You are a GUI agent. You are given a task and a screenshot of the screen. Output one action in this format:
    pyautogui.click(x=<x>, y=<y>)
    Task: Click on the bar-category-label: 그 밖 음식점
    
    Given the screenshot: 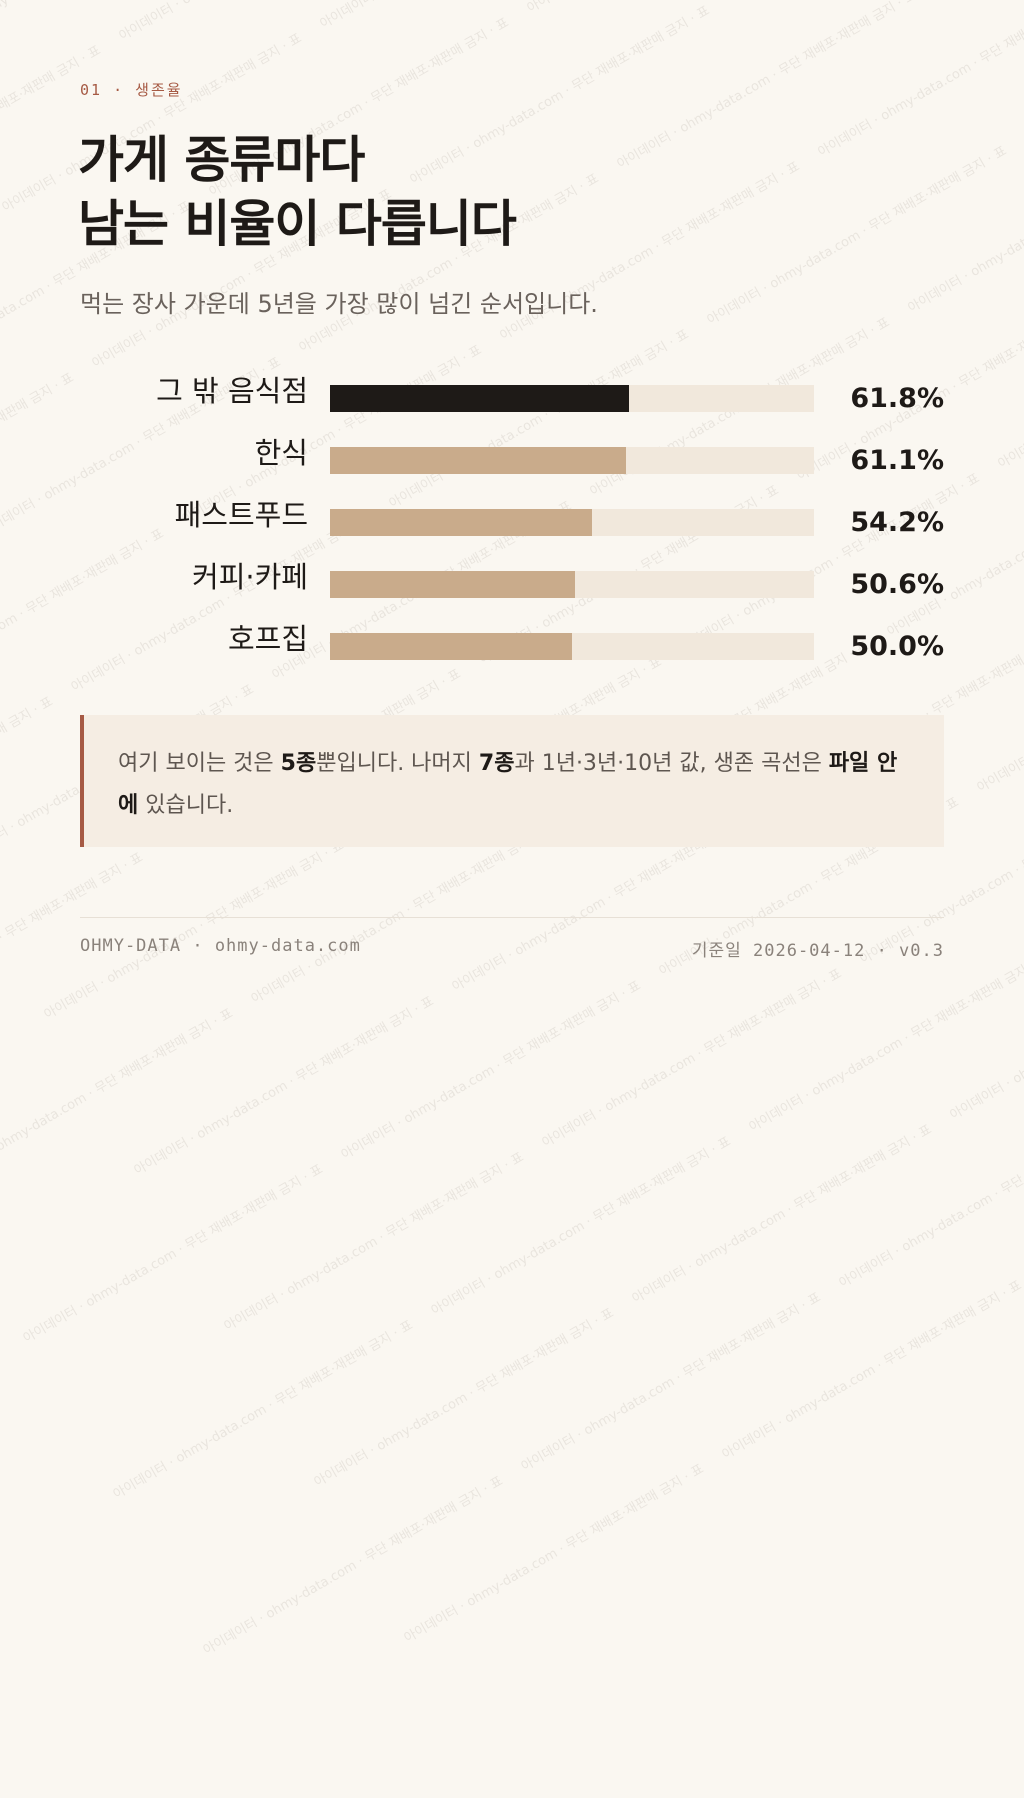 What is the action you would take?
    pyautogui.click(x=232, y=391)
    